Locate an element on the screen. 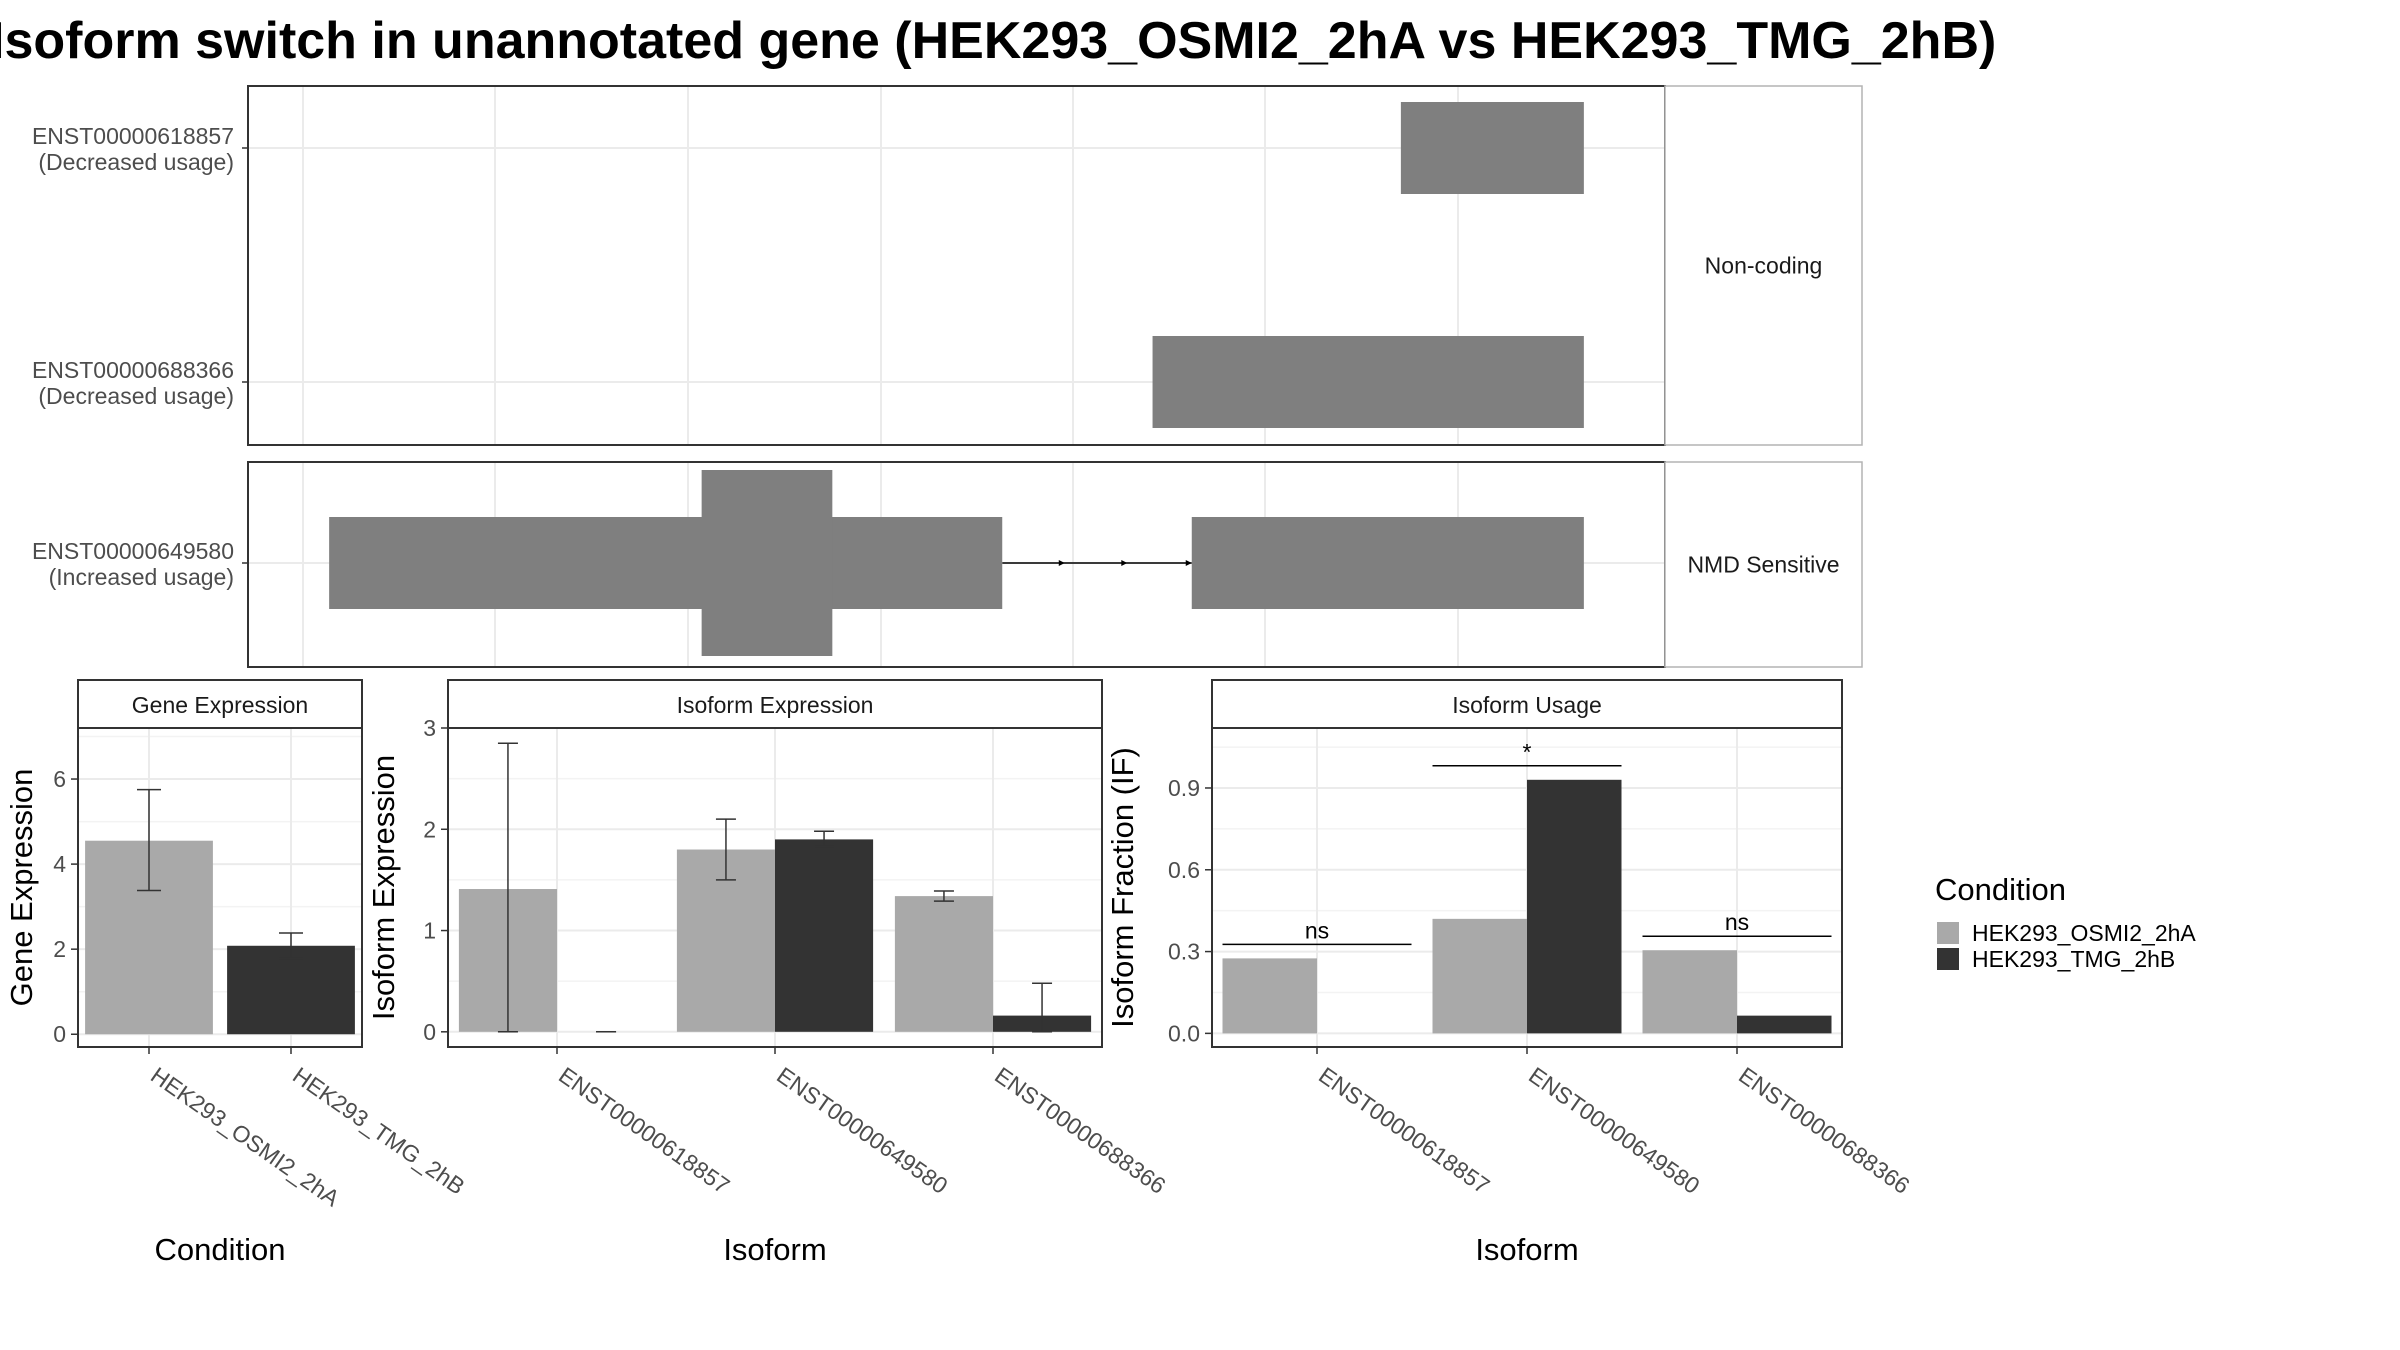 The height and width of the screenshot is (1350, 2400). y-tick-label: 3 is located at coordinates (429, 728).